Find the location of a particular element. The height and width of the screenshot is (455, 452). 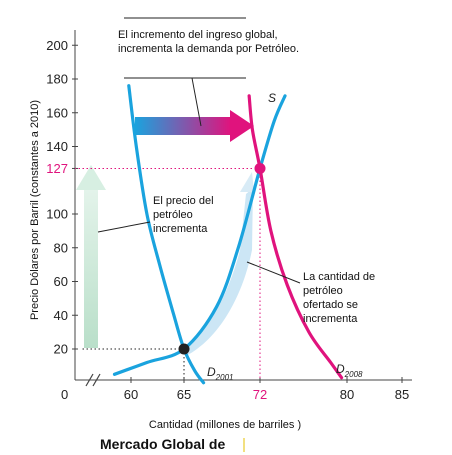

price-line-3: incrementa is located at coordinates (180, 229).